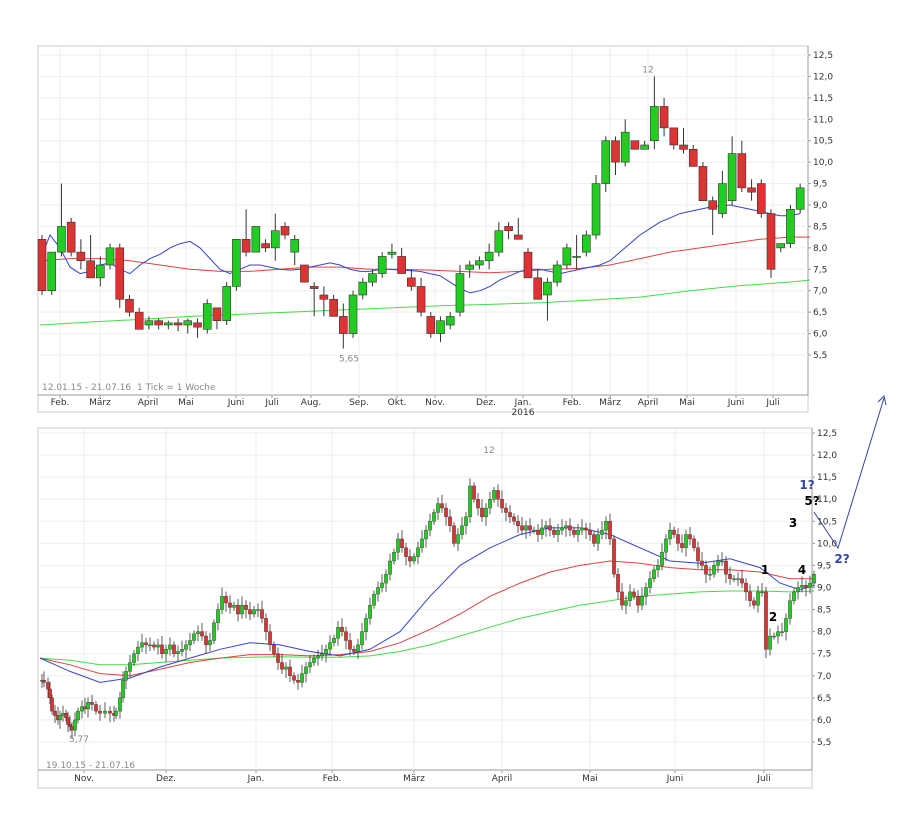  Describe the element at coordinates (827, 456) in the screenshot. I see `y-tick-label: 12,0` at that location.